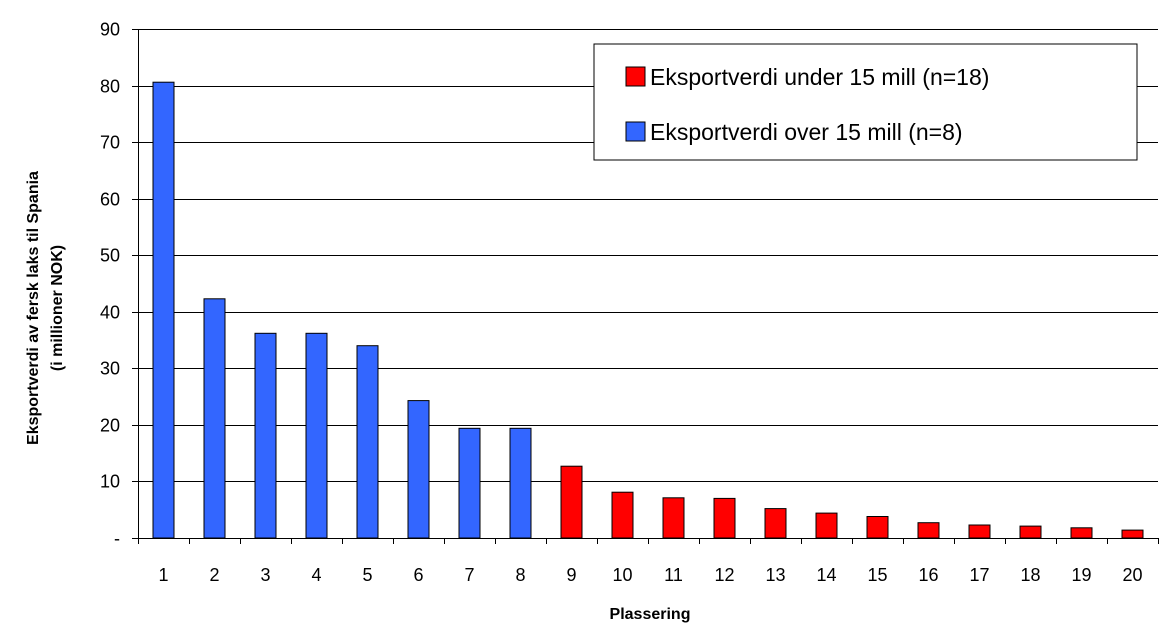 Image resolution: width=1160 pixels, height=626 pixels. What do you see at coordinates (110, 426) in the screenshot?
I see `y-tick-label: 20` at bounding box center [110, 426].